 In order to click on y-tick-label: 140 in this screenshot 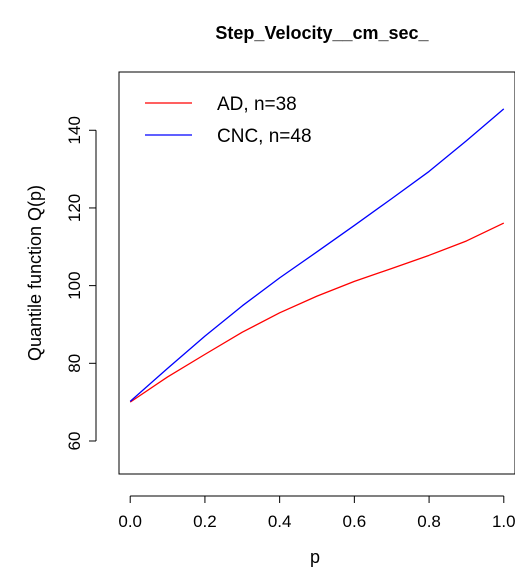, I will do `click(74, 130)`.